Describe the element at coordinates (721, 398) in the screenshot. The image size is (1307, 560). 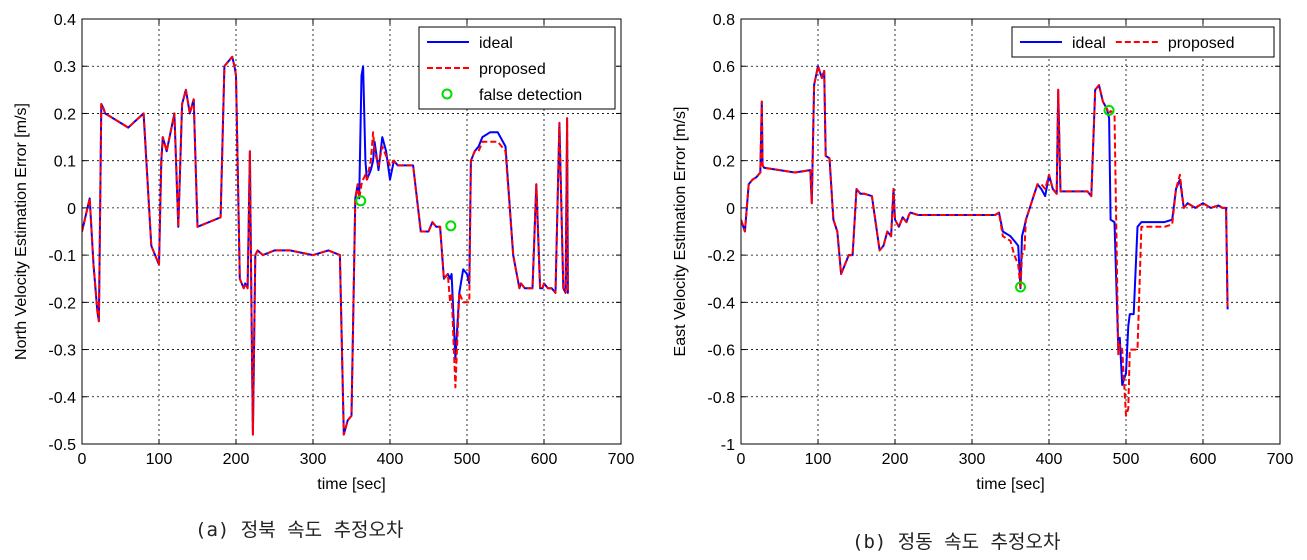
I see `y-tick-label: -0.8` at that location.